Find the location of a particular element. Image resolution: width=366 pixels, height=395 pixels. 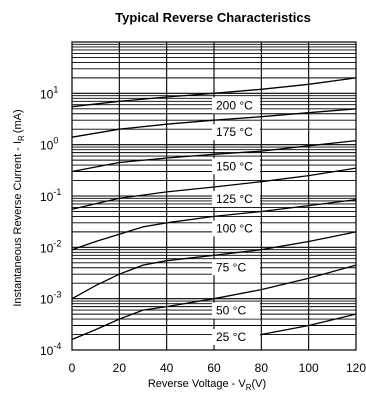

curve-label: 200 °C is located at coordinates (234, 105).